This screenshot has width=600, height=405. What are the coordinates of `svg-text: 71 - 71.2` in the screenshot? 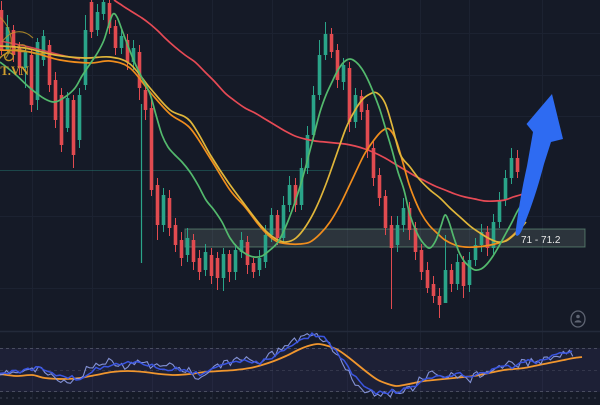 It's located at (541, 240).